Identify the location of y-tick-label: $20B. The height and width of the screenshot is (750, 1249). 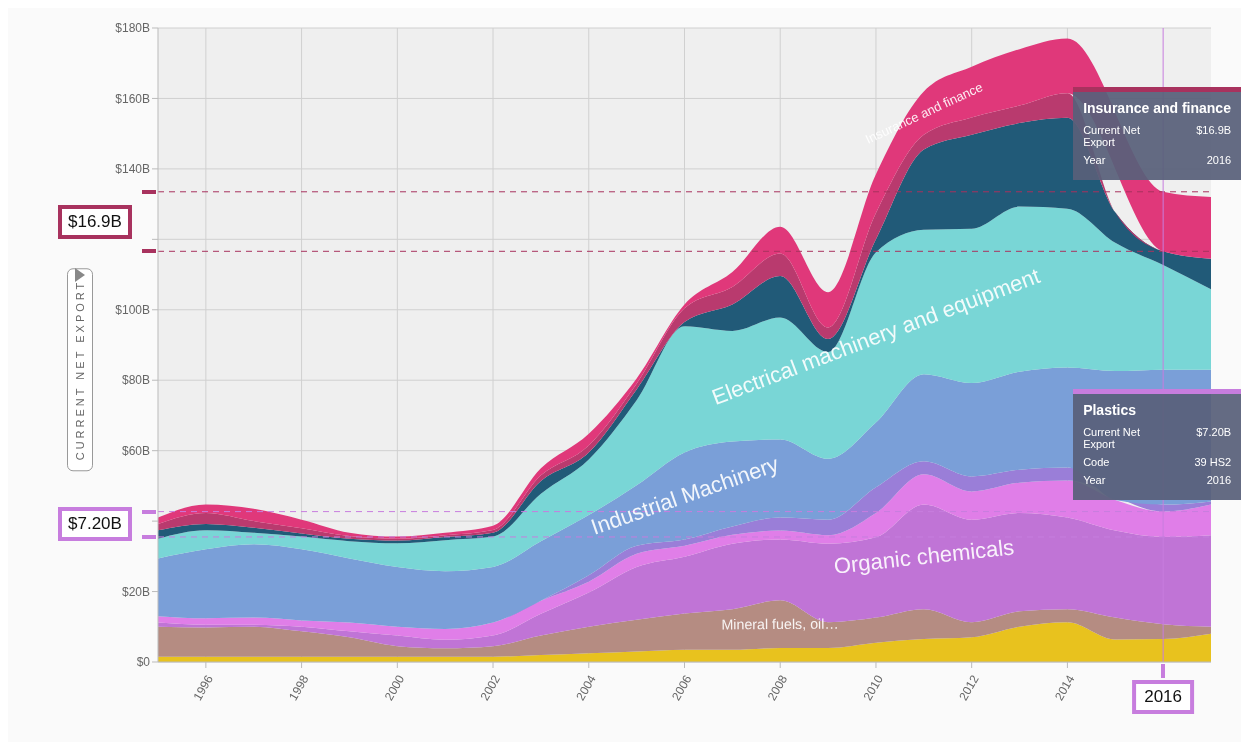
(135, 591).